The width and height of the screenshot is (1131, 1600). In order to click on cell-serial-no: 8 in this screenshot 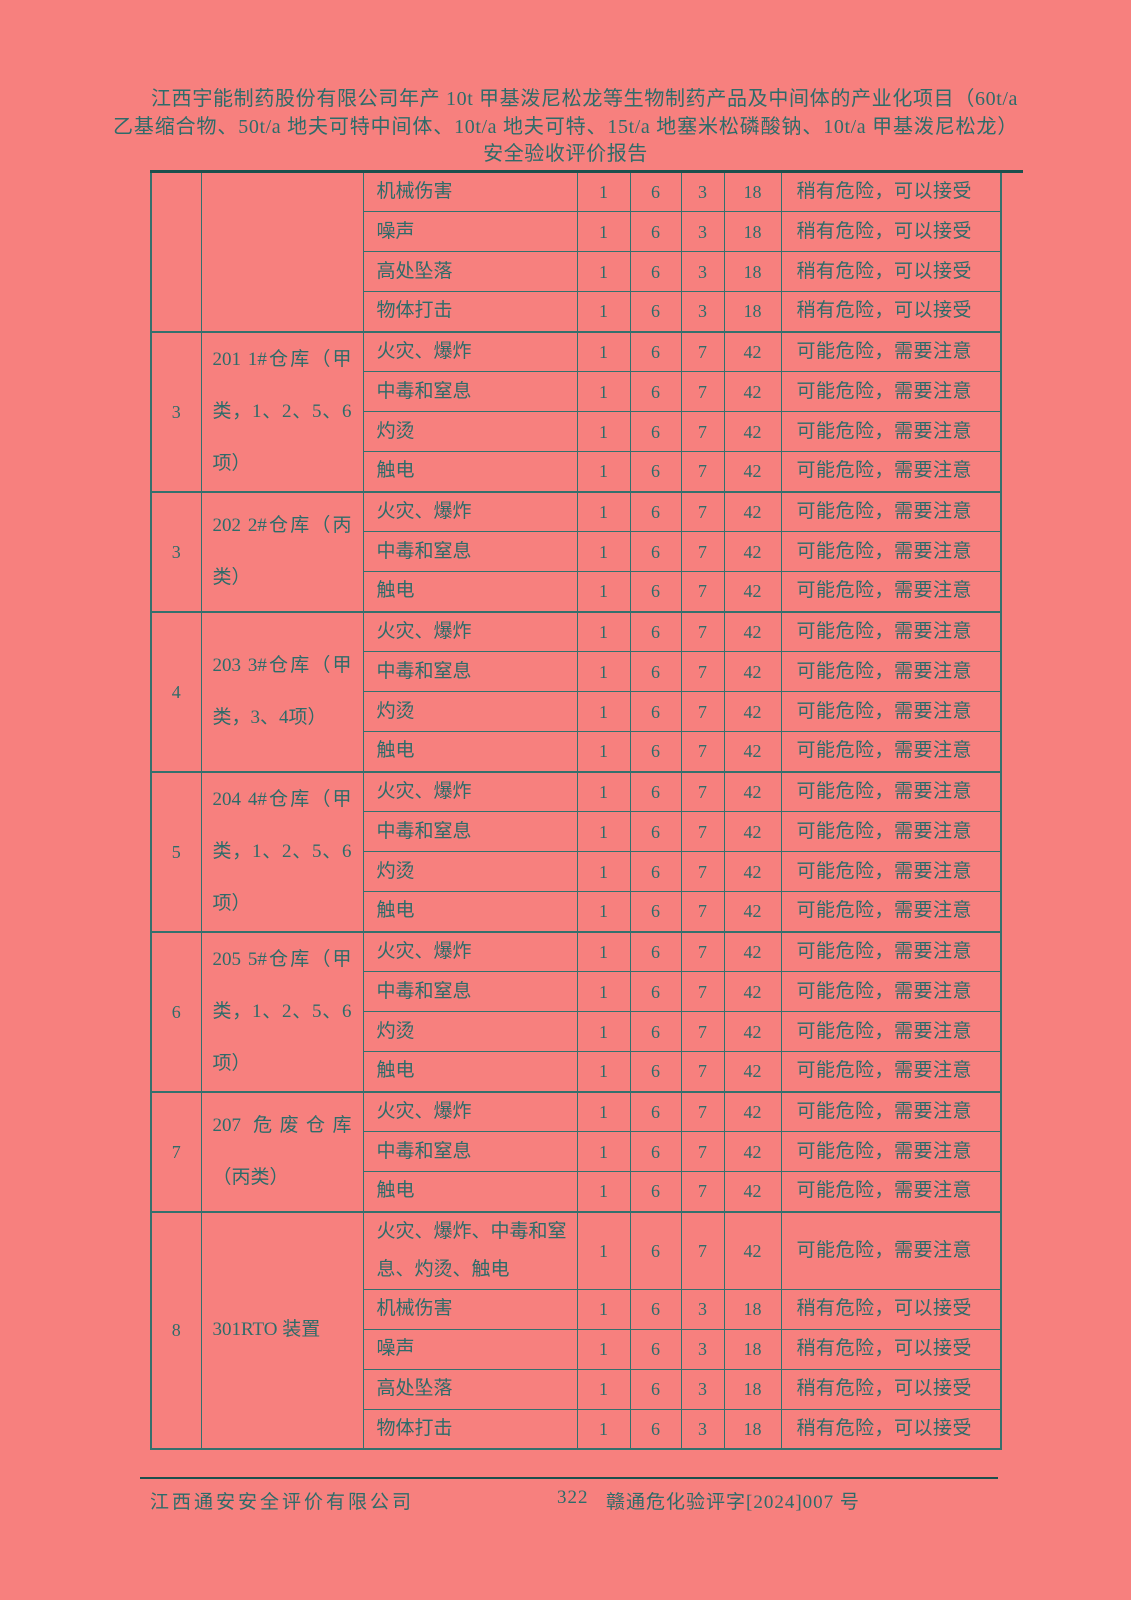, I will do `click(176, 1330)`.